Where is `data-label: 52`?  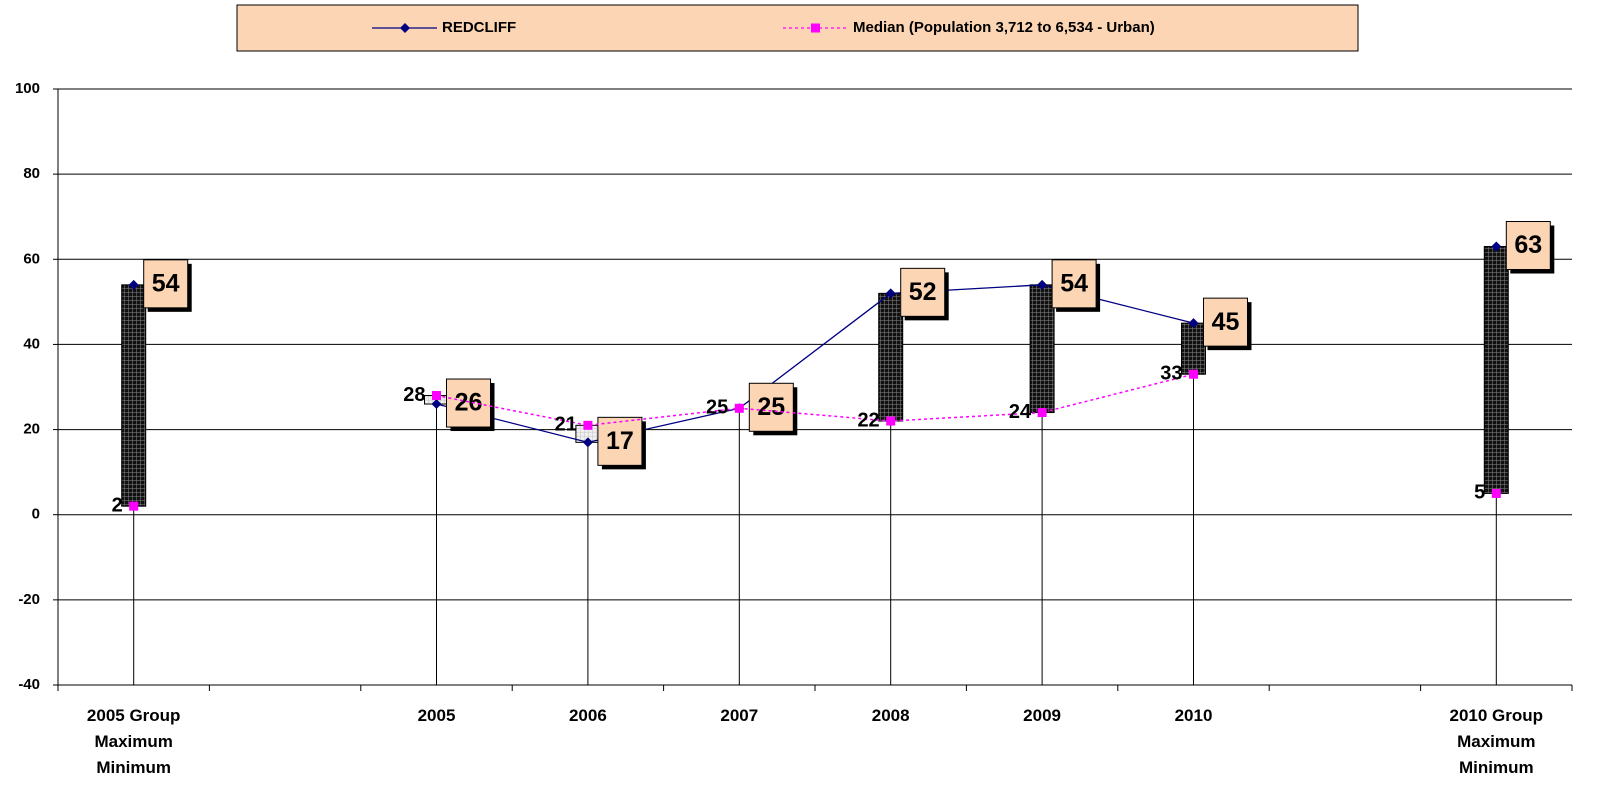
data-label: 52 is located at coordinates (923, 292).